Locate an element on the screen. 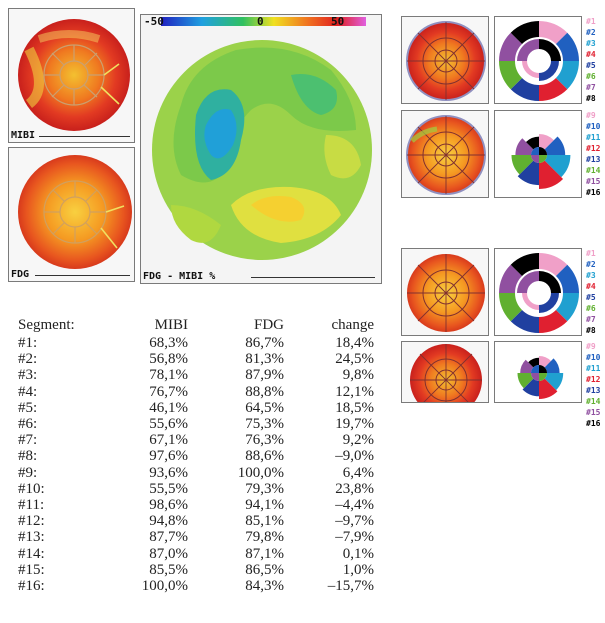 The image size is (605, 623). legend-item: #9 is located at coordinates (591, 346).